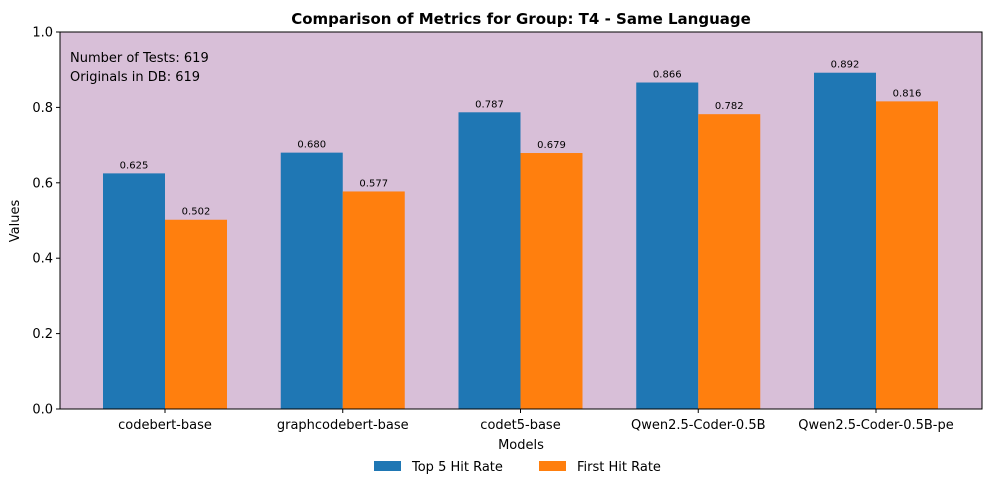 This screenshot has height=489, width=989. Describe the element at coordinates (521, 445) in the screenshot. I see `x-axis-label: Models` at that location.